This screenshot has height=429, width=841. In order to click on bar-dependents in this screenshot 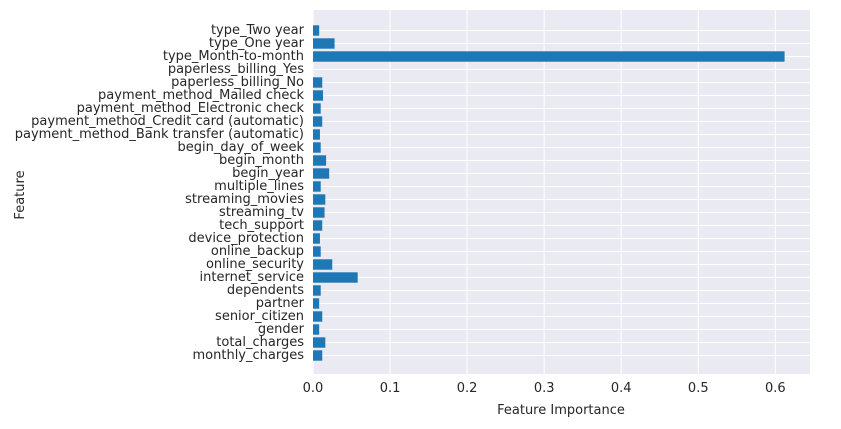, I will do `click(317, 290)`.